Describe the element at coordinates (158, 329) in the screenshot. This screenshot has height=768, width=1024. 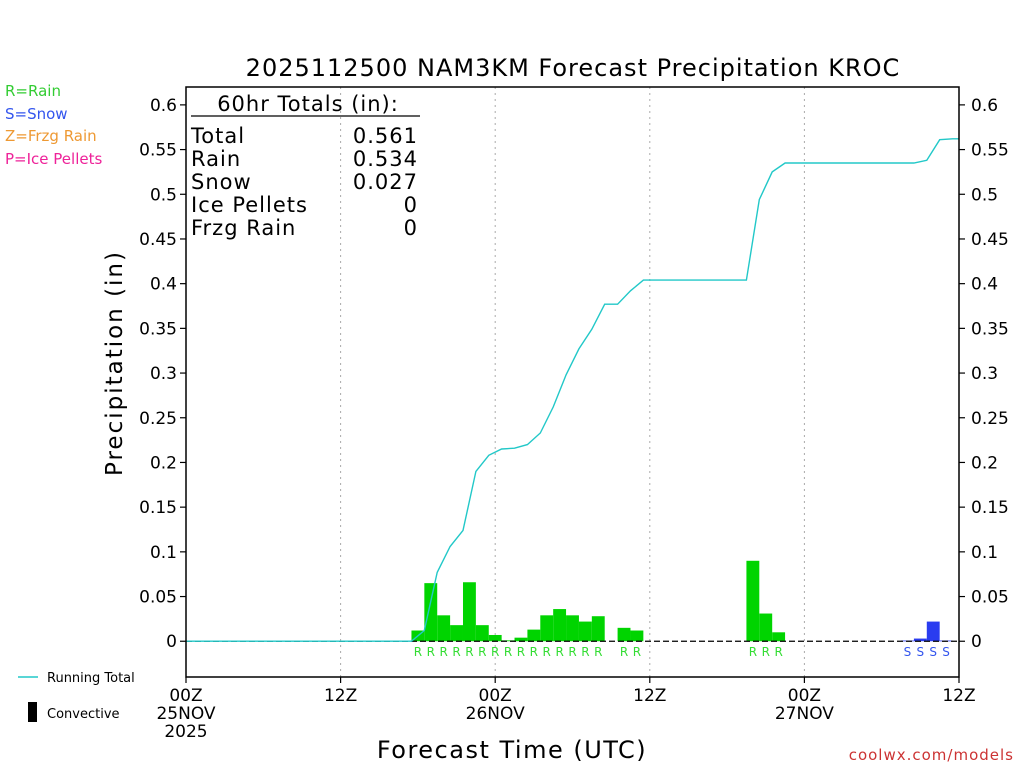
I see `ytick-label-left-7: 0.35` at that location.